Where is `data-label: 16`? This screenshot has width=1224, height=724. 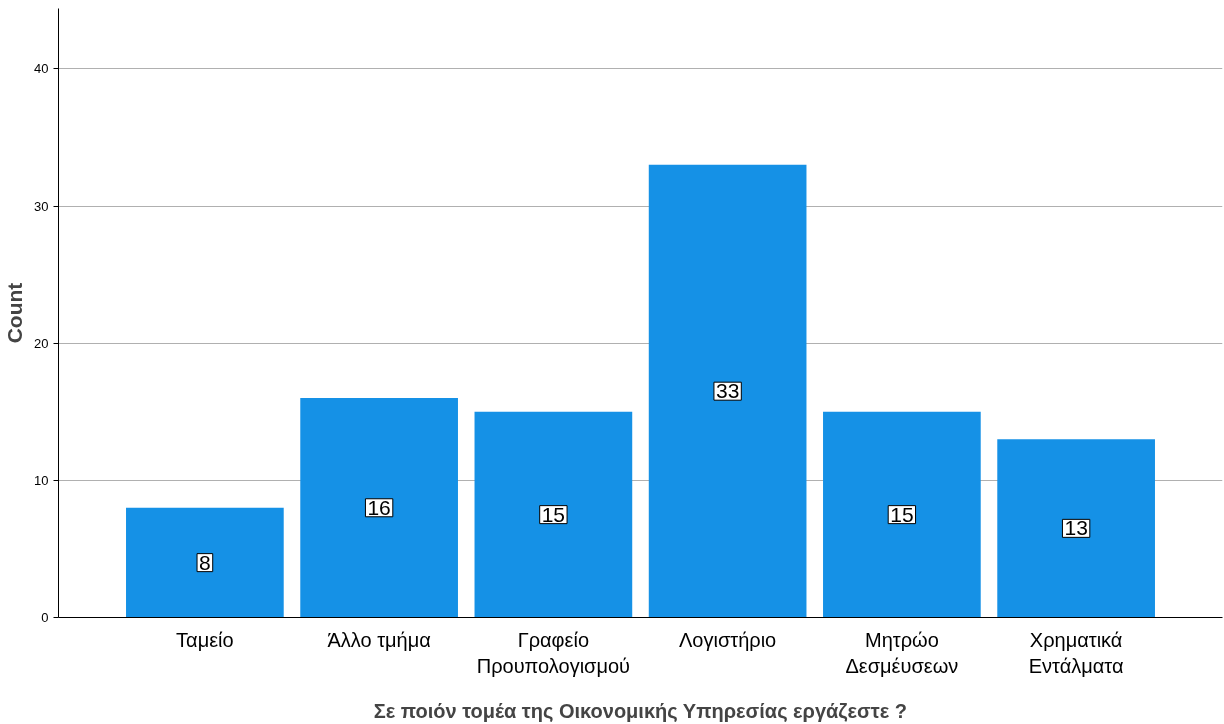
data-label: 16 is located at coordinates (379, 507).